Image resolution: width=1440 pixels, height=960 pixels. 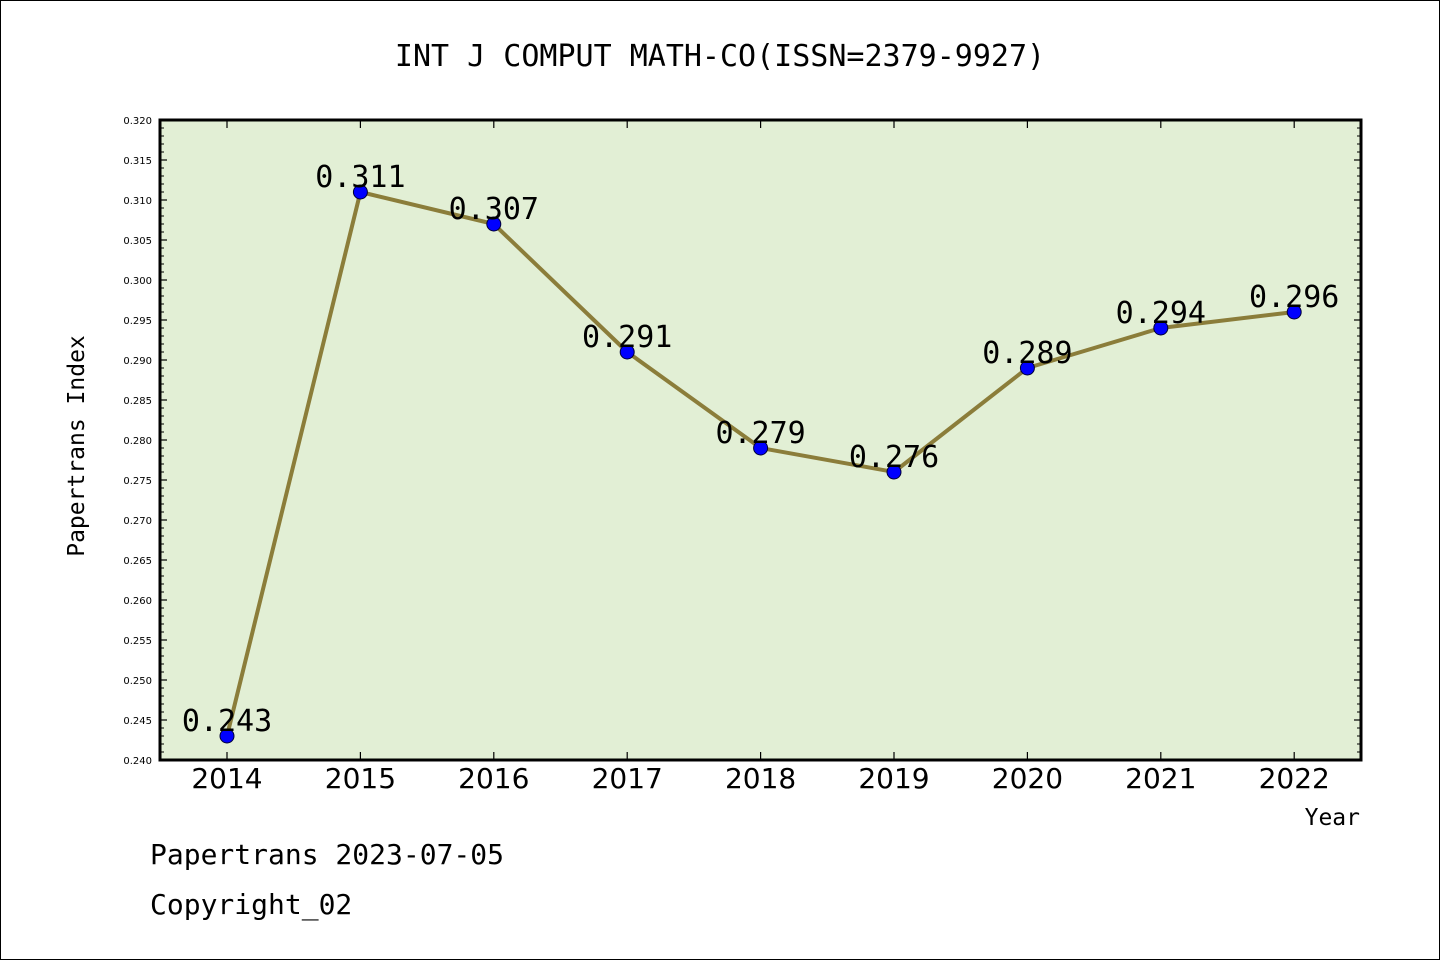 What do you see at coordinates (137, 281) in the screenshot?
I see `y-tick-label: 0.300` at bounding box center [137, 281].